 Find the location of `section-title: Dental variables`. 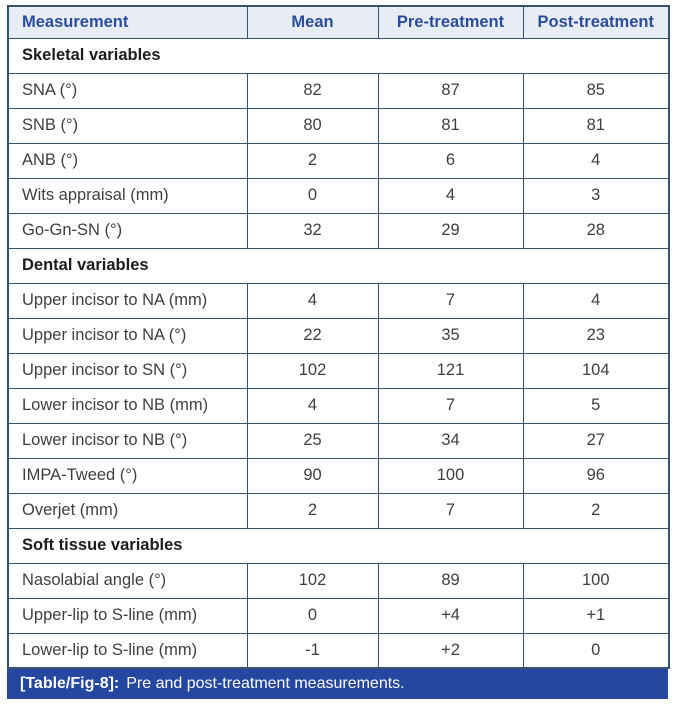

section-title: Dental variables is located at coordinates (338, 265).